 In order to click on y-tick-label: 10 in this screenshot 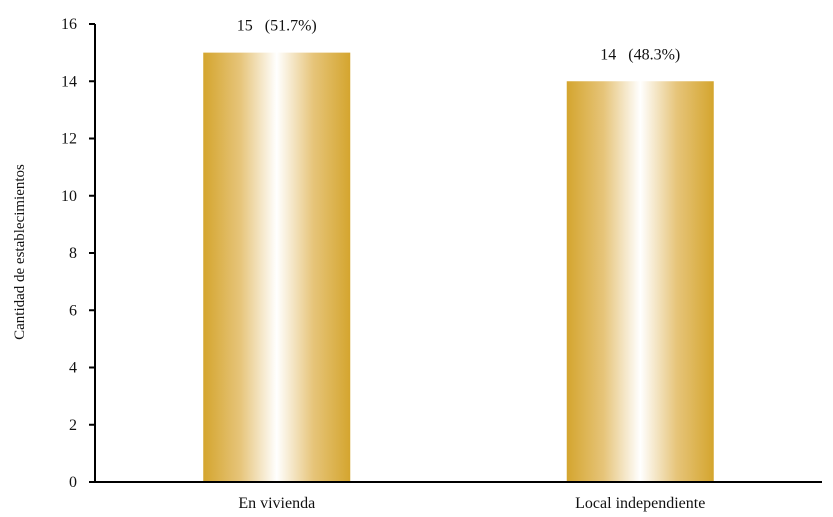, I will do `click(69, 196)`.